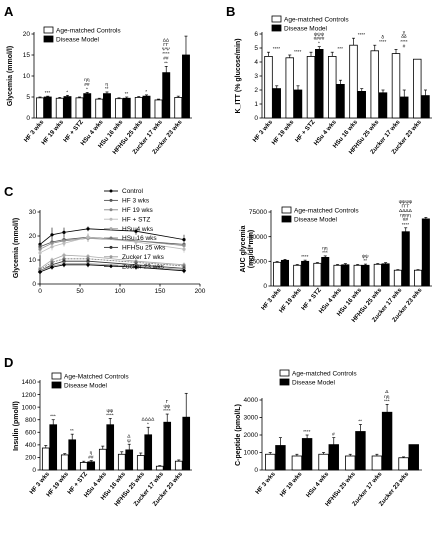  I want to click on d-sig-3: ψψ ****, so click(110, 413).